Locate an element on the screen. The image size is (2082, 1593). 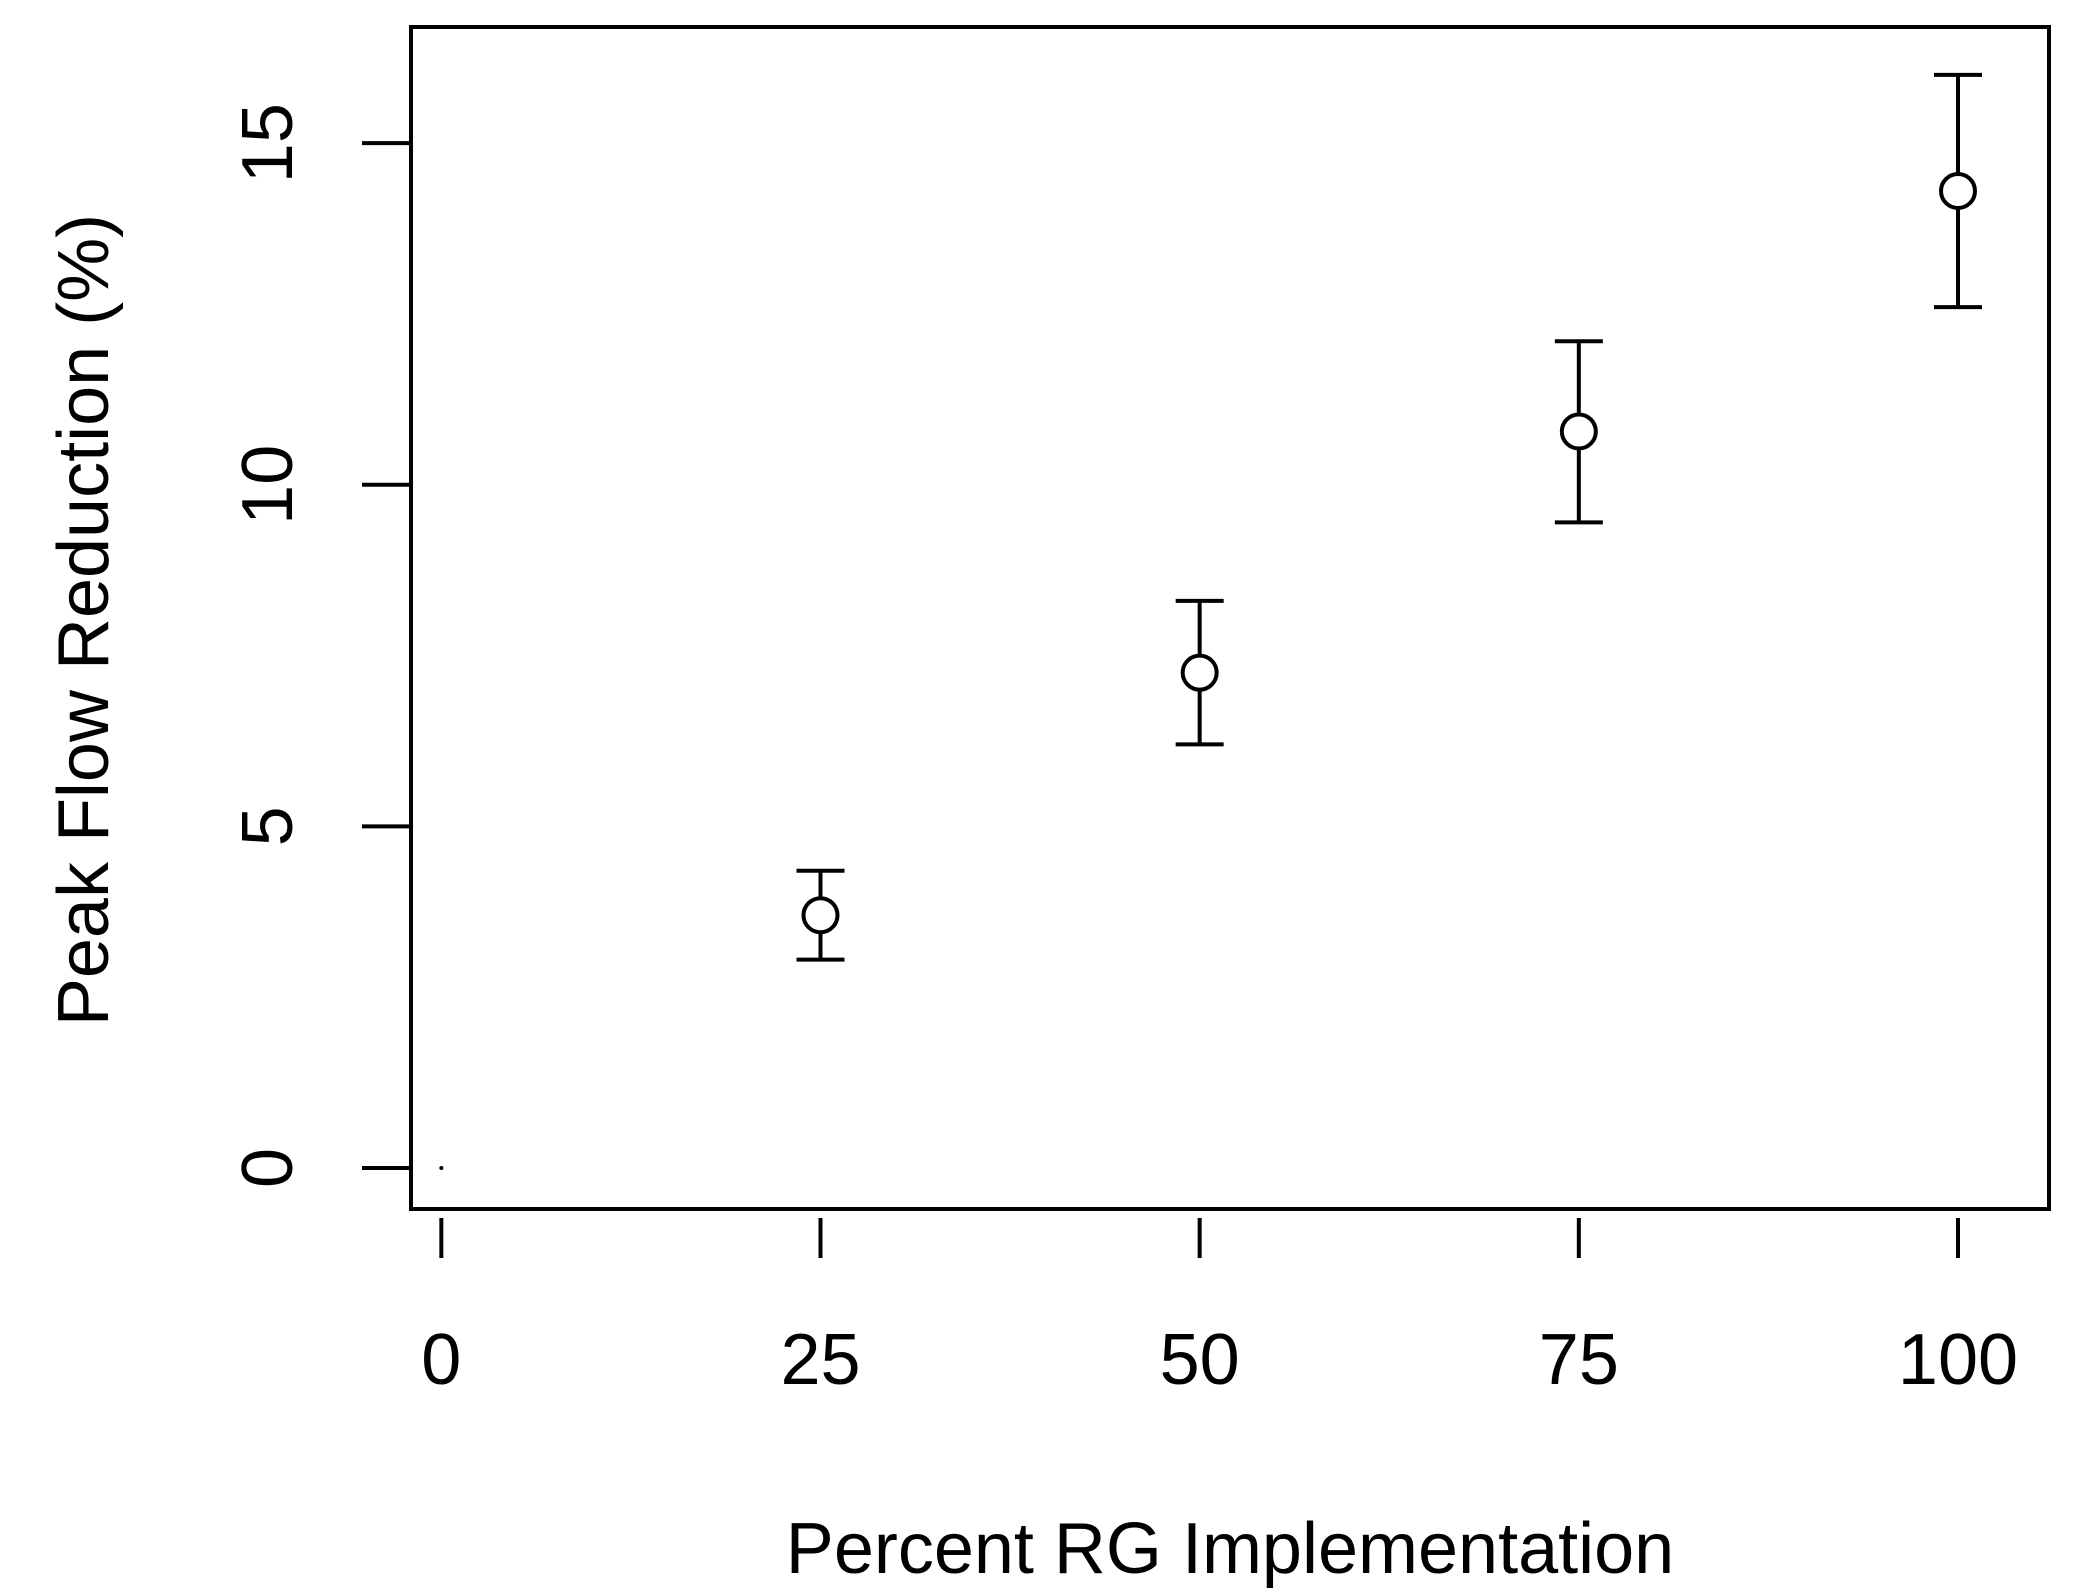
y-tick-label: 0 is located at coordinates (268, 1168).